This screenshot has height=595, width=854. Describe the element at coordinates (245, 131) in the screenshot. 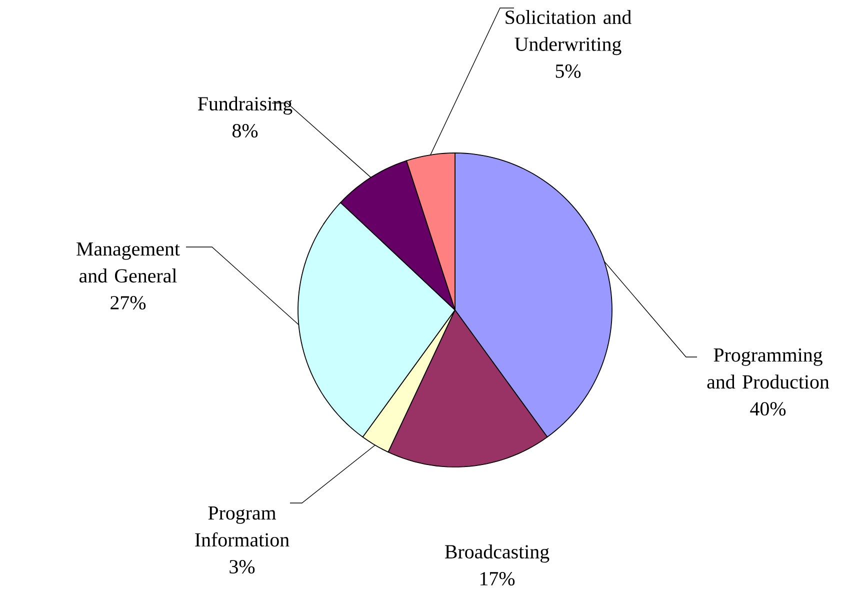

I see `data-label: 8%` at that location.